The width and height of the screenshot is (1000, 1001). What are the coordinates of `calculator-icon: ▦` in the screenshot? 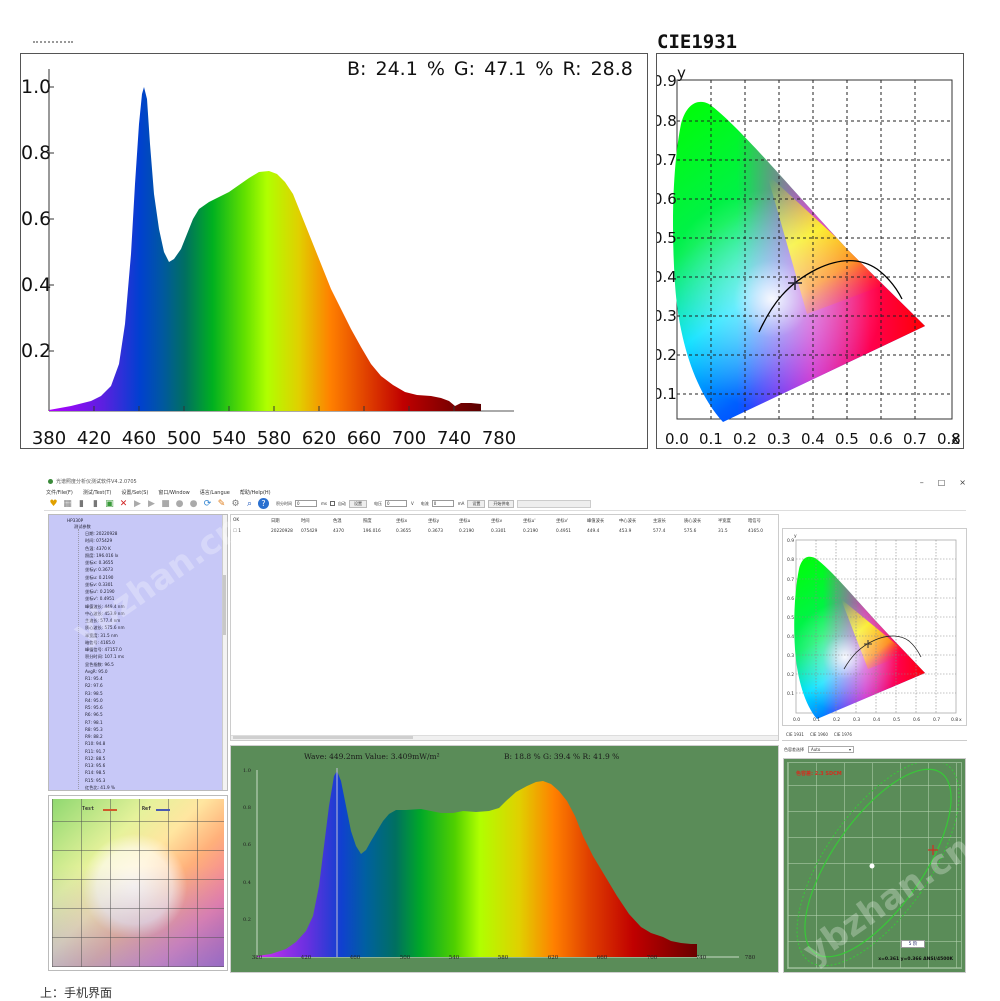 It's located at (67, 503).